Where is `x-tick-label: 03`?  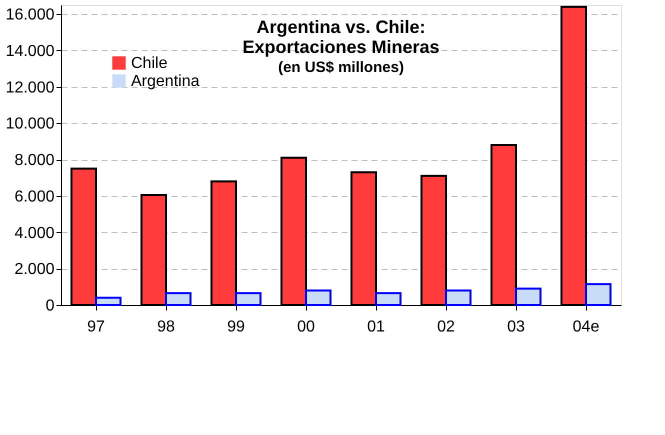 x-tick-label: 03 is located at coordinates (516, 327).